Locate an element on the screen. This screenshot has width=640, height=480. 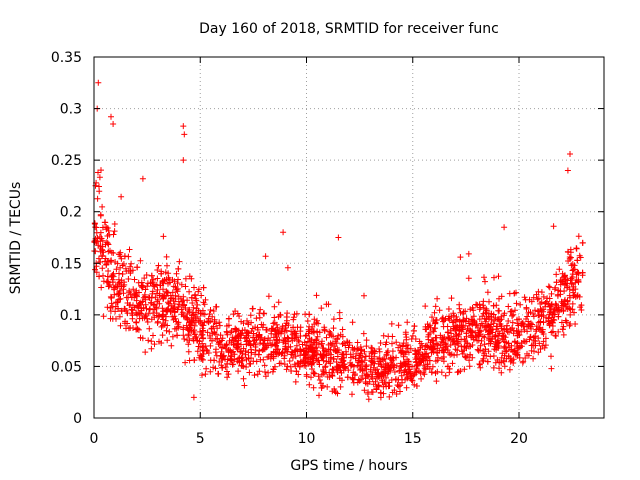
y-tick-label: 0 is located at coordinates (77, 419).